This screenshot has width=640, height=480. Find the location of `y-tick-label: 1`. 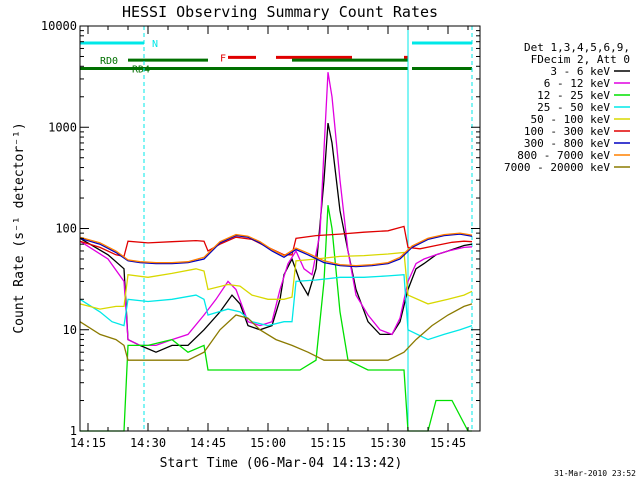

y-tick-label: 1 is located at coordinates (73, 431).